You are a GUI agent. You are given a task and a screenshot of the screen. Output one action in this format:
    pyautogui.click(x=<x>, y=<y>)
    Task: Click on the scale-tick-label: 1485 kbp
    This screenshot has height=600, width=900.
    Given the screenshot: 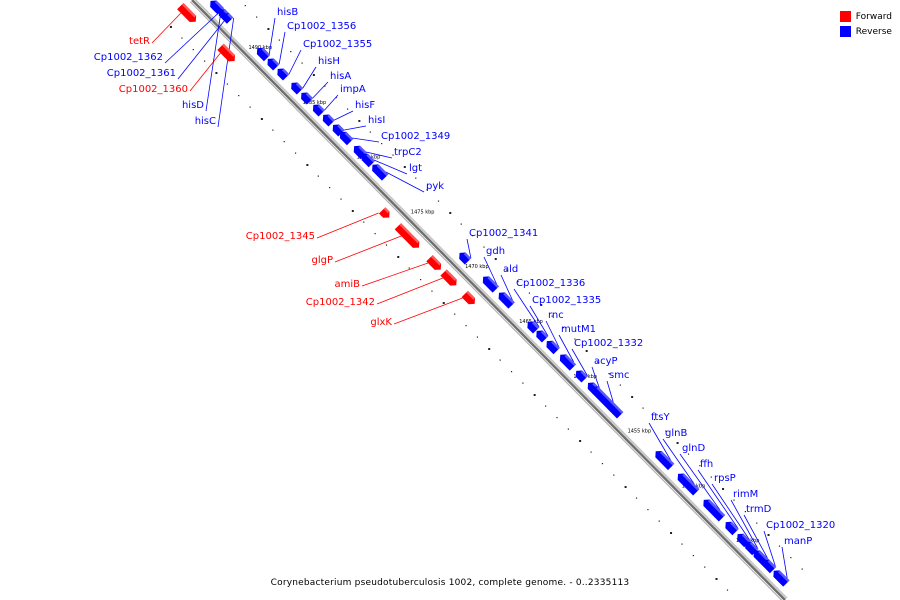 What is the action you would take?
    pyautogui.click(x=315, y=103)
    